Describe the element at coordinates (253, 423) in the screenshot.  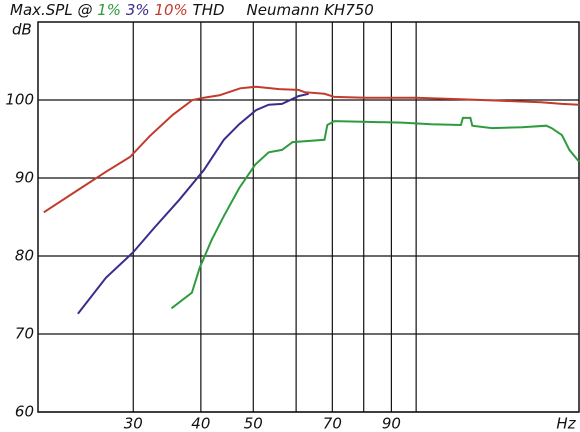
I see `x-tick-label: 50` at that location.